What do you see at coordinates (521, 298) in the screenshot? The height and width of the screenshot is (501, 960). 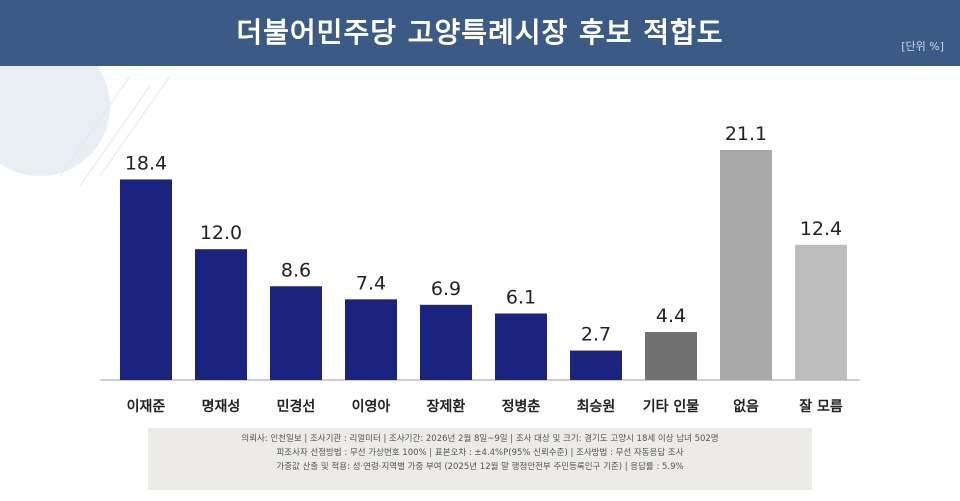 I see `value-label-5: 6.1` at bounding box center [521, 298].